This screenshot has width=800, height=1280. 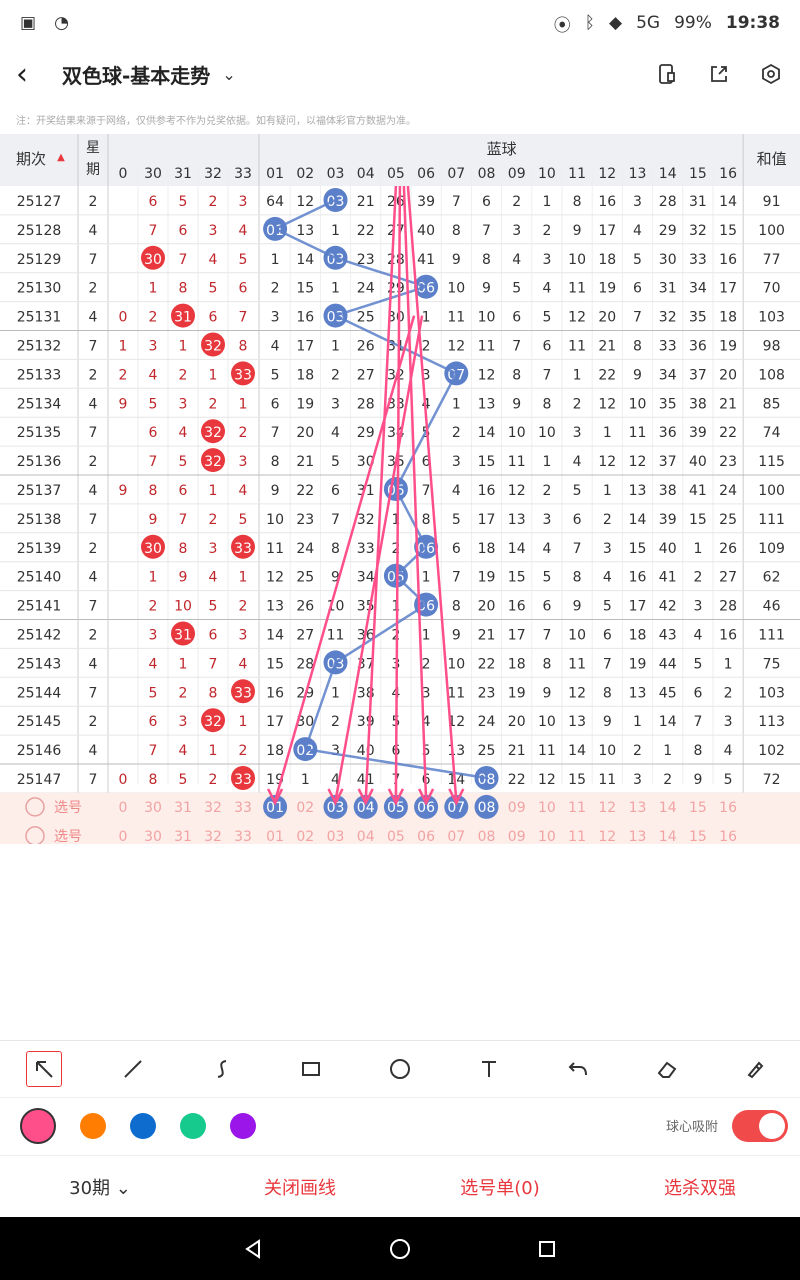 I want to click on blue-col-header: 11, so click(x=577, y=174).